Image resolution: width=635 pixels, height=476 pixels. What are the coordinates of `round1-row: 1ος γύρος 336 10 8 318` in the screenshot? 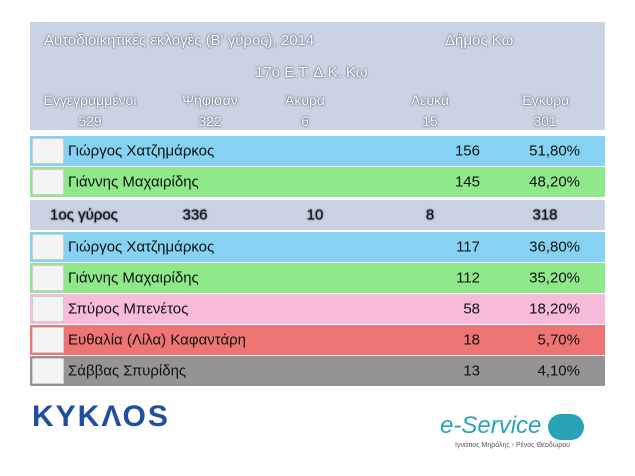 It's located at (317, 215).